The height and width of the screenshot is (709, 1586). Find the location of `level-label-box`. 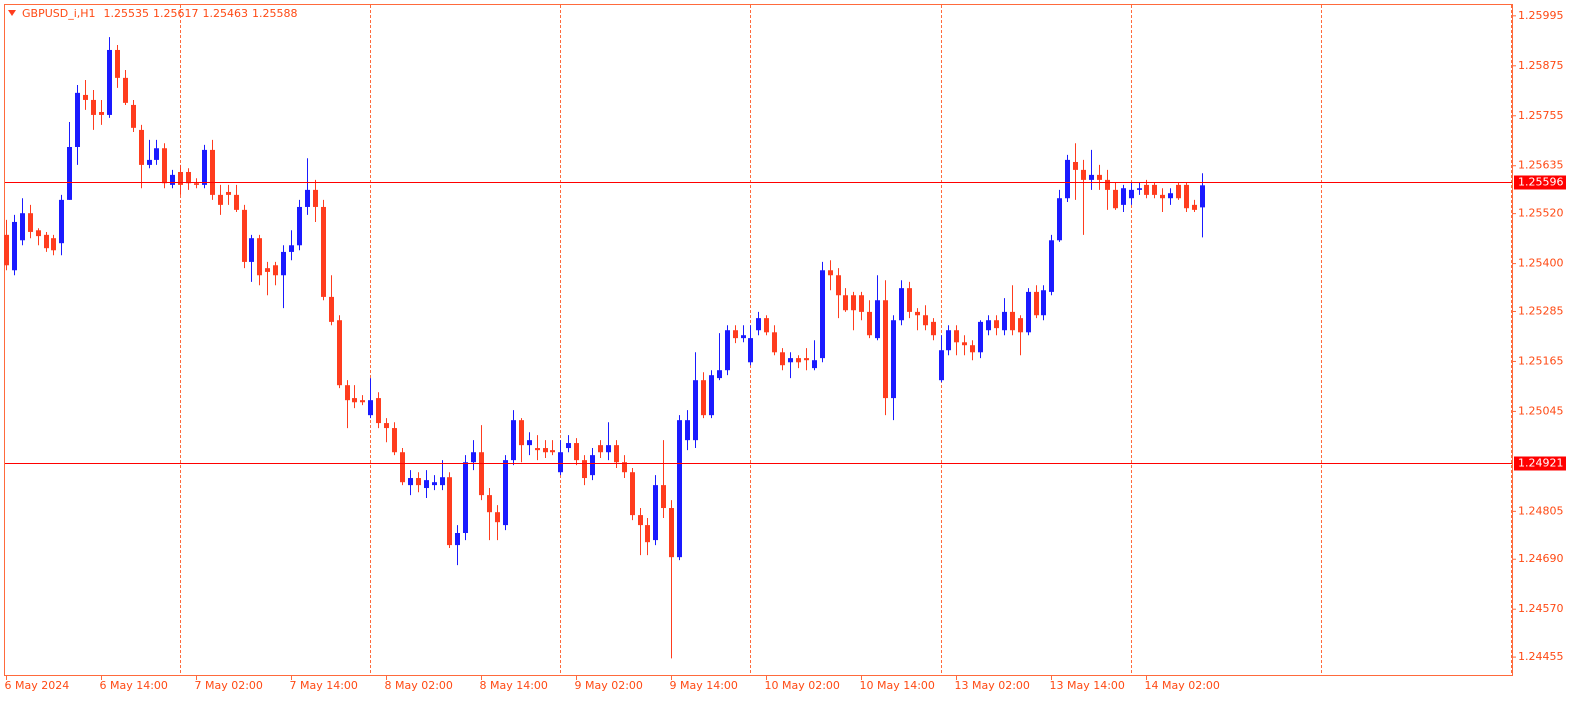

level-label-box is located at coordinates (1540, 463).